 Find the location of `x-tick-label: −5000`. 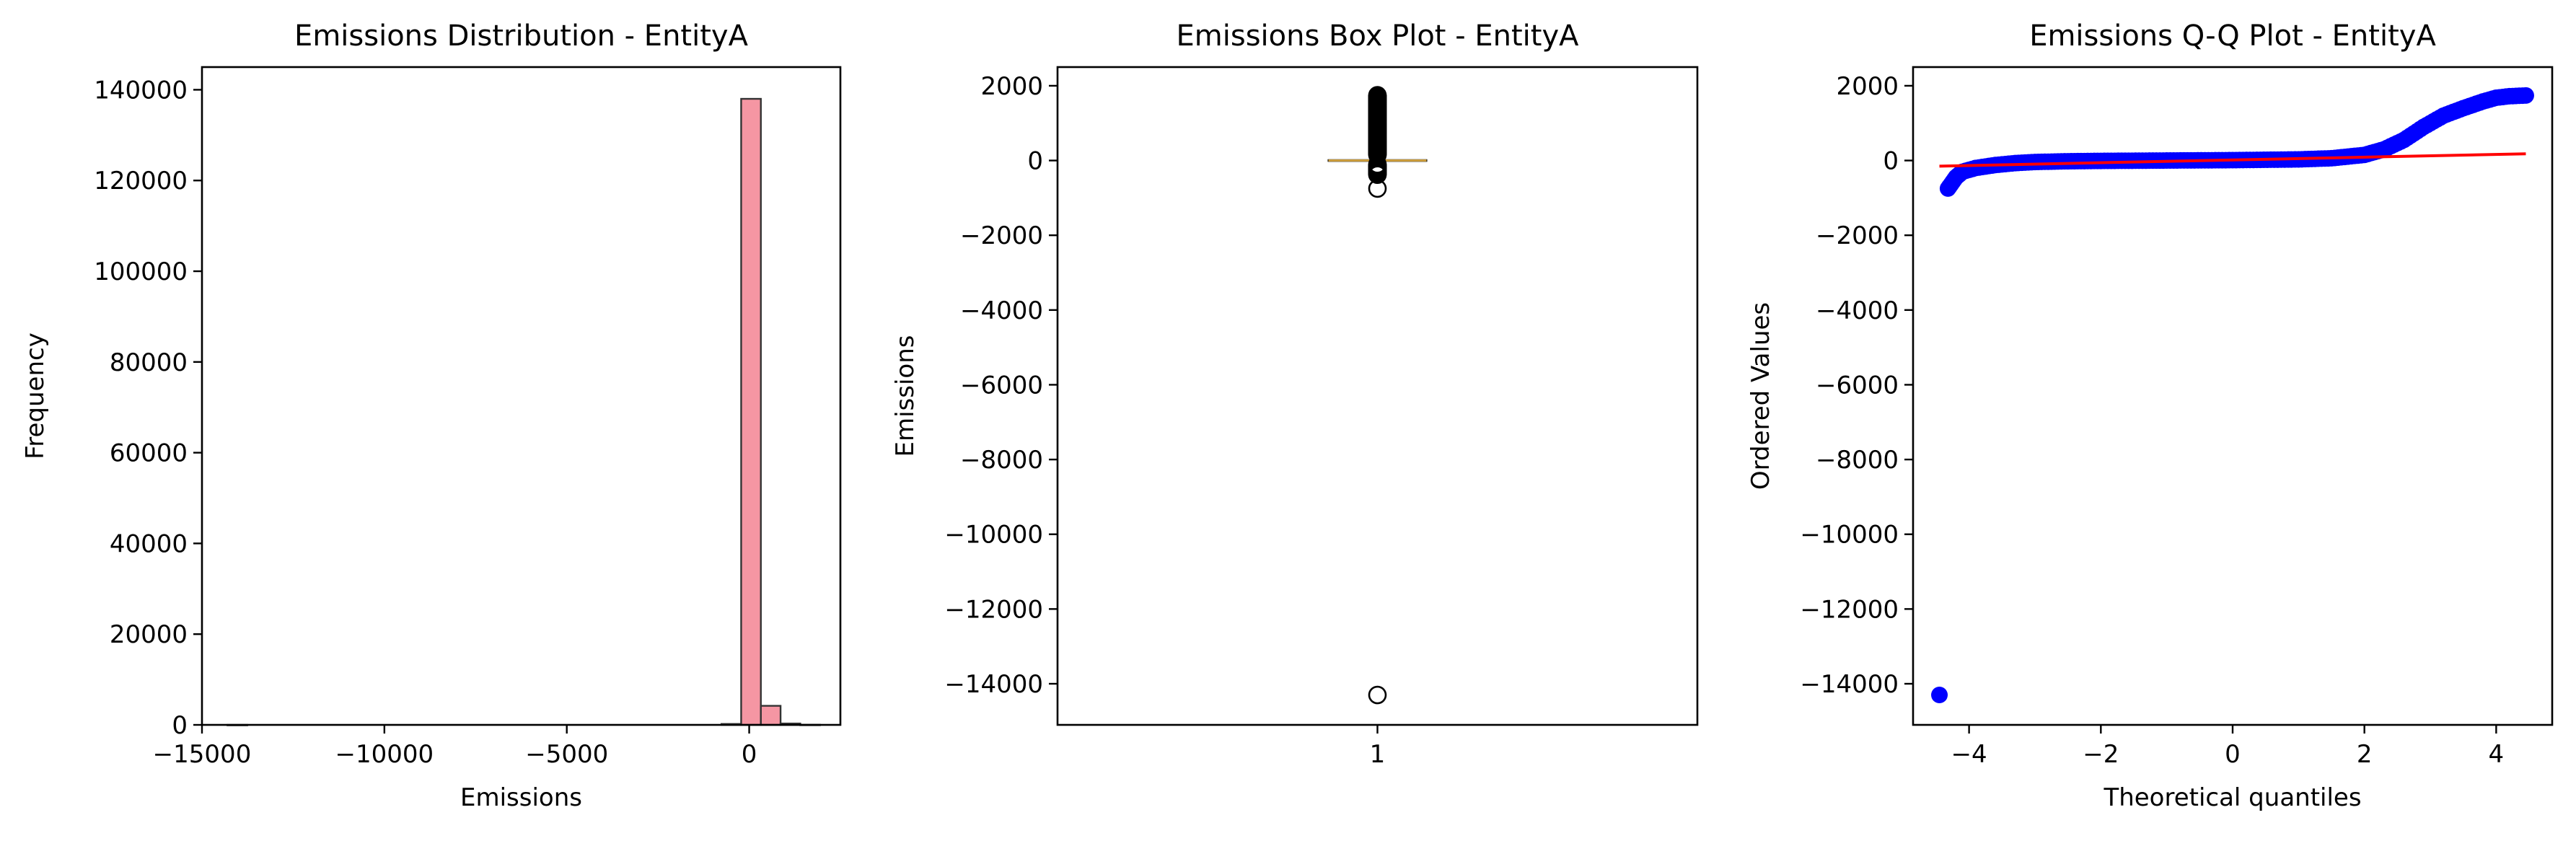

x-tick-label: −5000 is located at coordinates (566, 754).